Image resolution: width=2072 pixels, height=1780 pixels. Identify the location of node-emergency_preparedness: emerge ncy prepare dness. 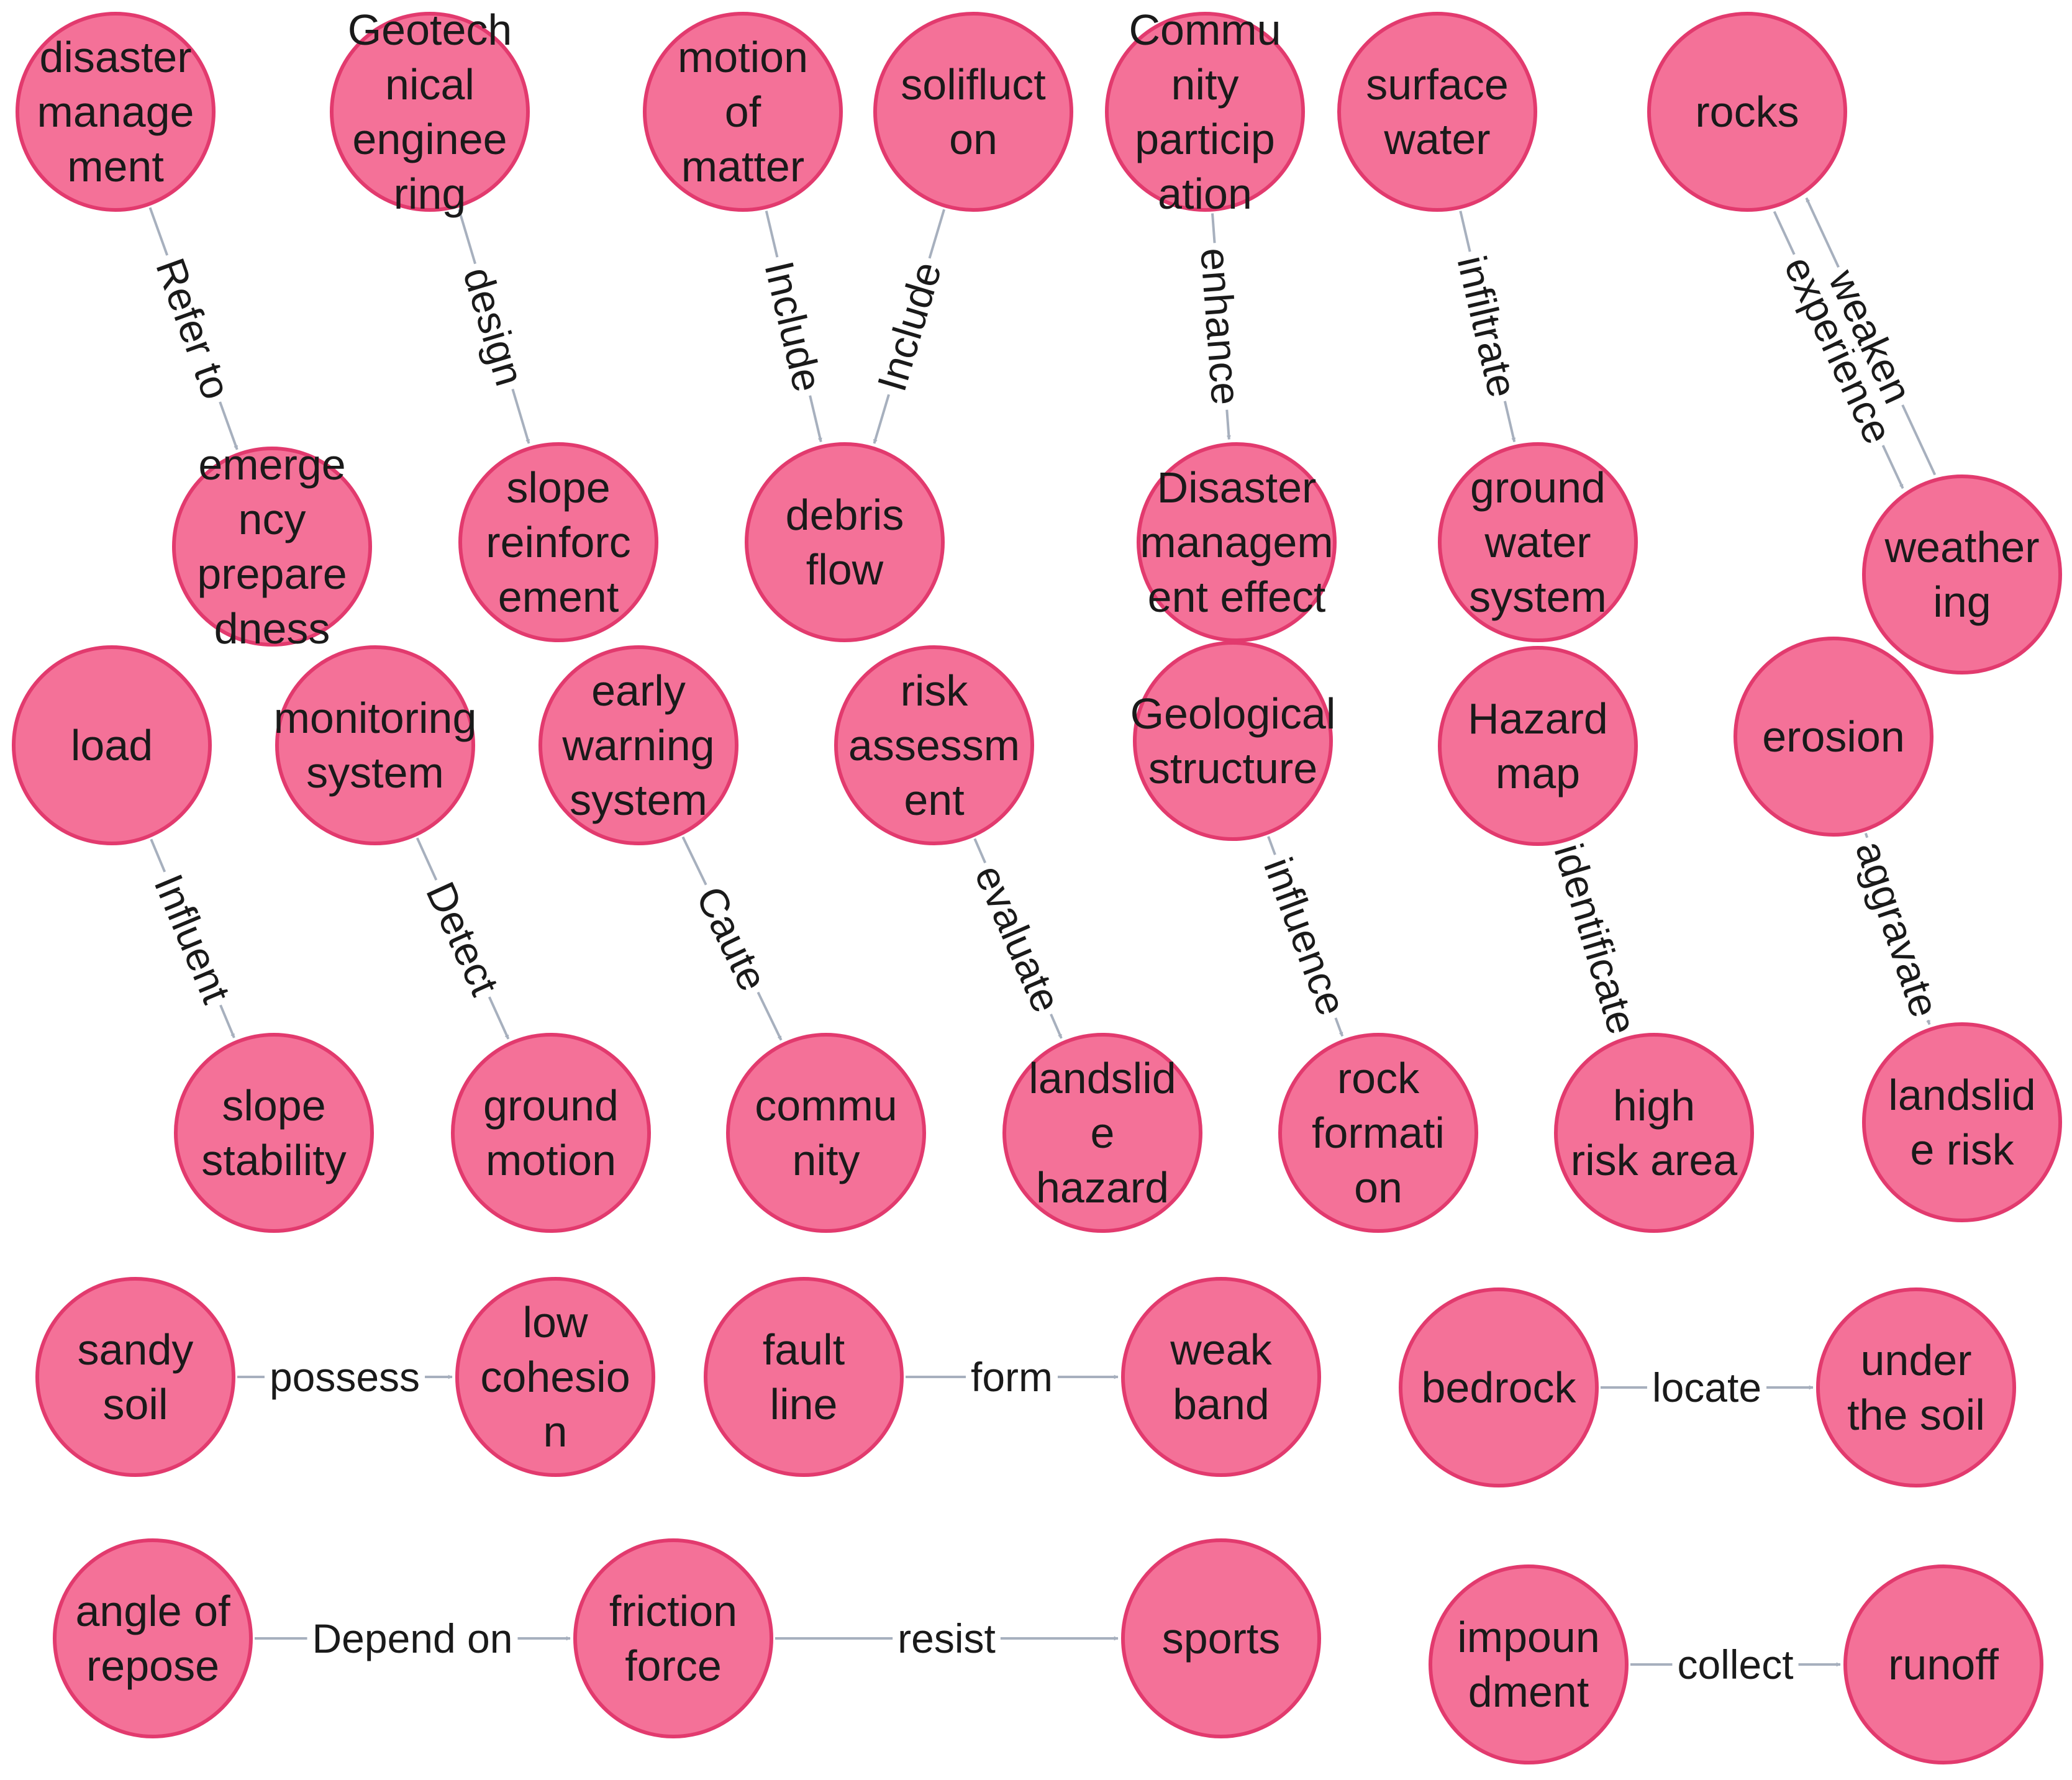
(272, 546).